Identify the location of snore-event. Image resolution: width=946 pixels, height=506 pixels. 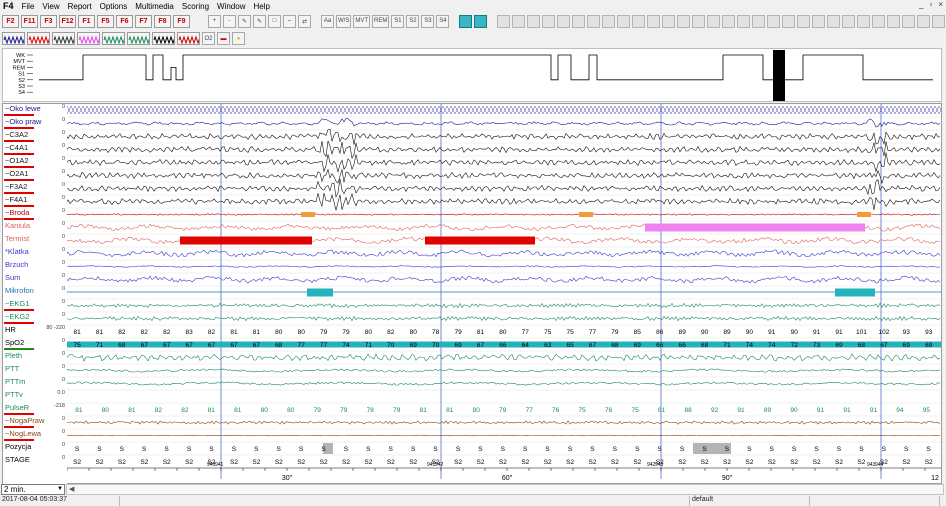
(320, 292).